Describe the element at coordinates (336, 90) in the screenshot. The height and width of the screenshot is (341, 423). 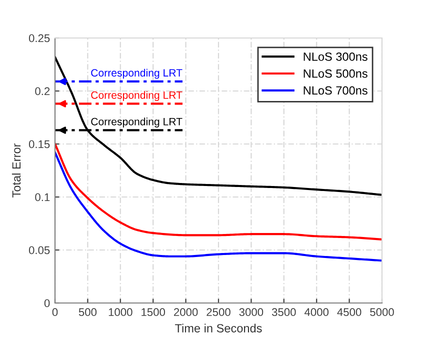
I see `legend-label: NLoS 700ns` at that location.